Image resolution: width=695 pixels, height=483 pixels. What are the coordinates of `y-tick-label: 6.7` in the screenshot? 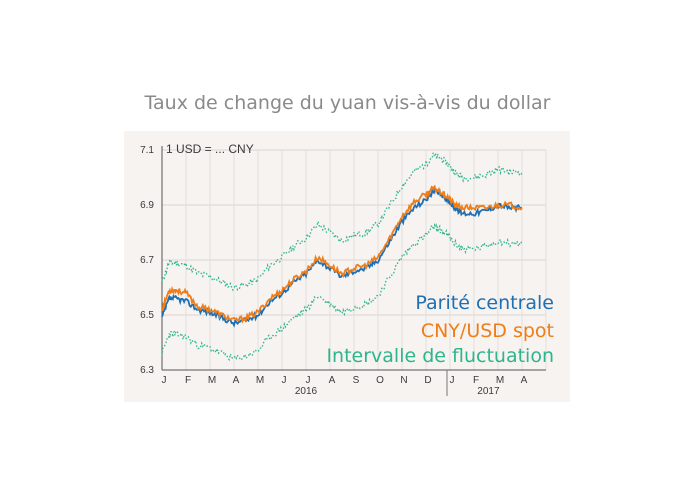 It's located at (147, 260).